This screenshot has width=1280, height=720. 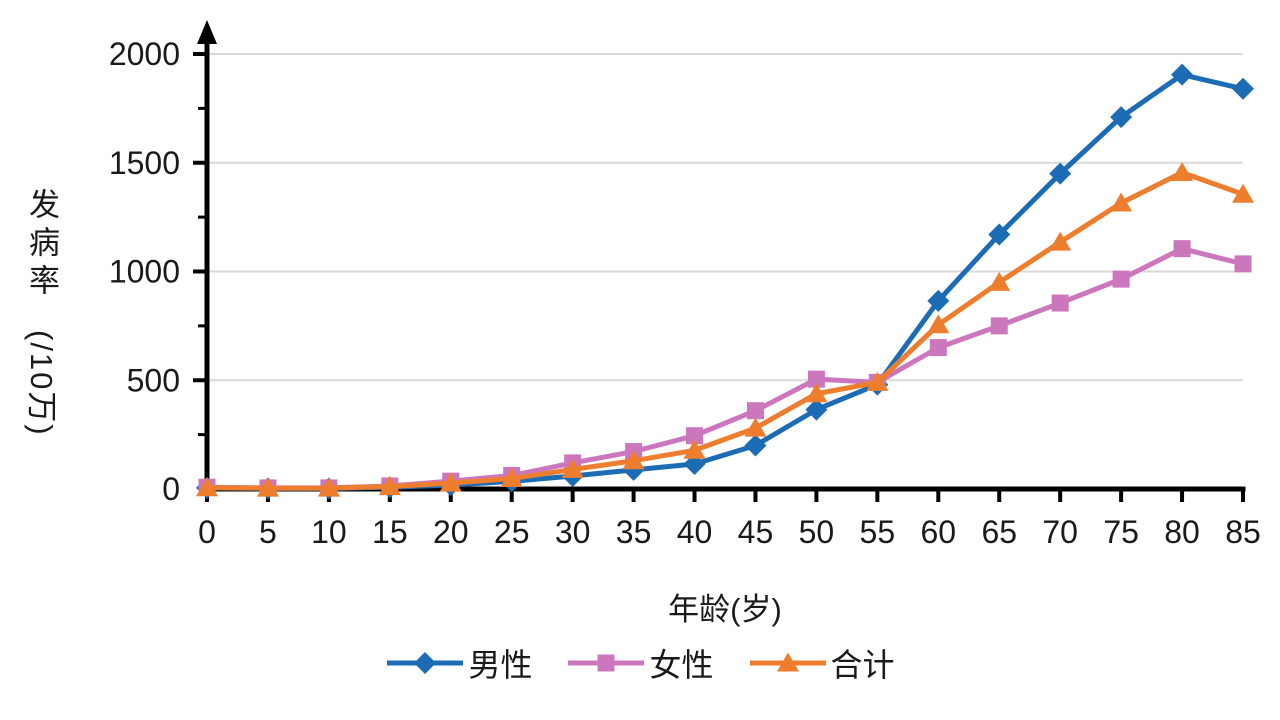 I want to click on y-tick-label: 0, so click(x=171, y=489).